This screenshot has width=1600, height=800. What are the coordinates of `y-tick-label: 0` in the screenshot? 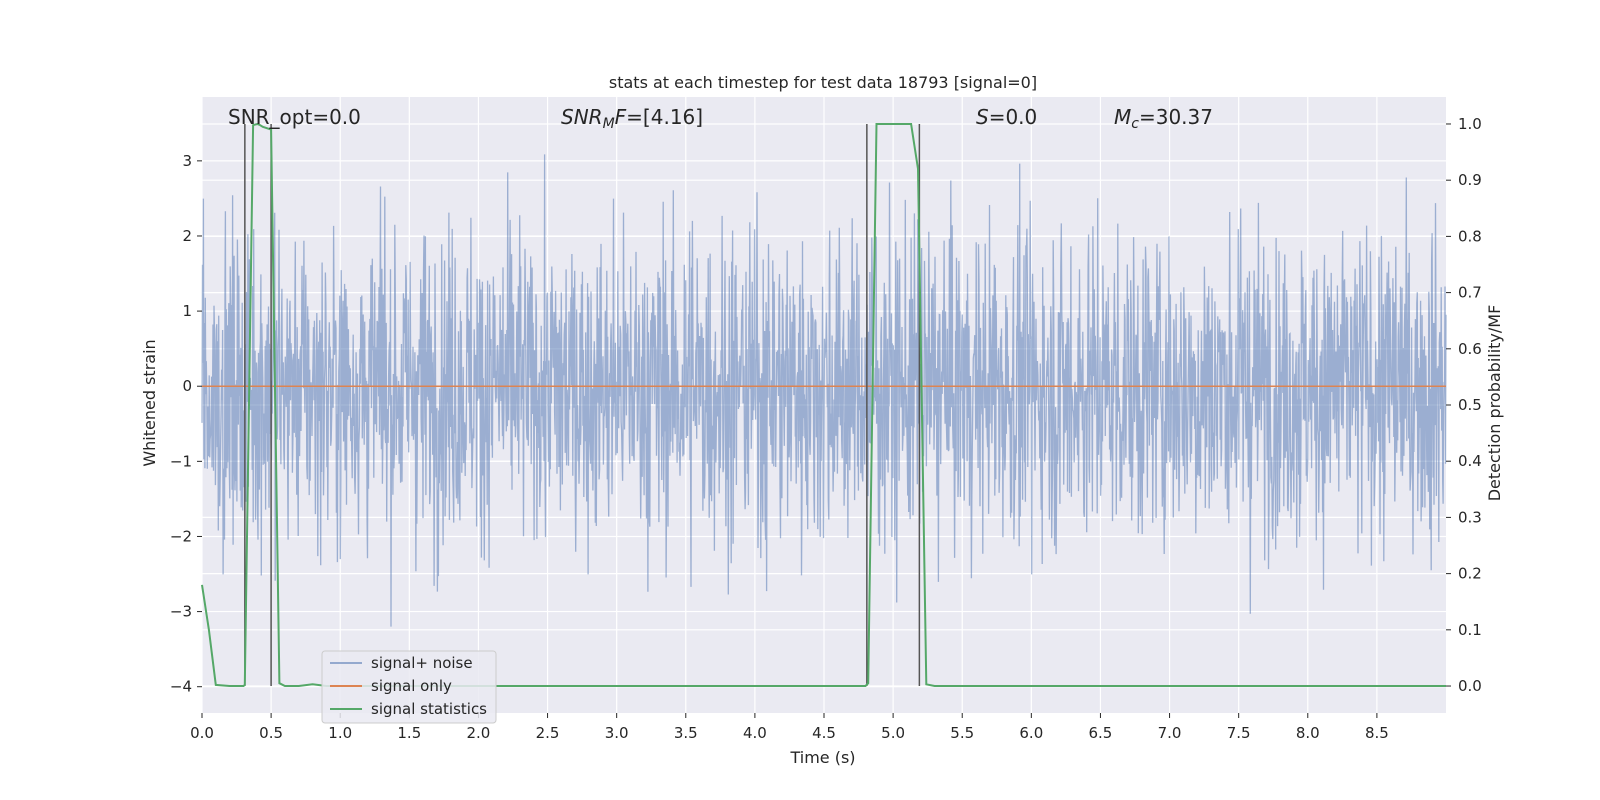 It's located at (187, 386).